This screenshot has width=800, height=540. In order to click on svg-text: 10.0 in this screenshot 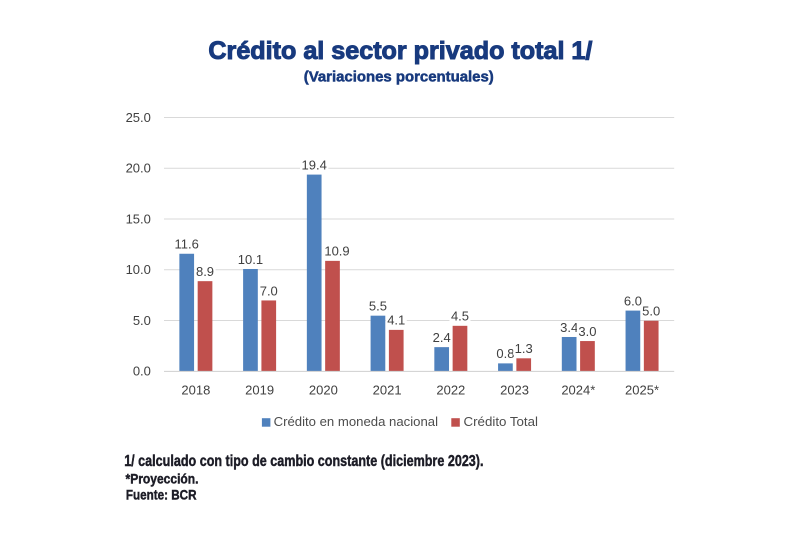, I will do `click(138, 269)`.